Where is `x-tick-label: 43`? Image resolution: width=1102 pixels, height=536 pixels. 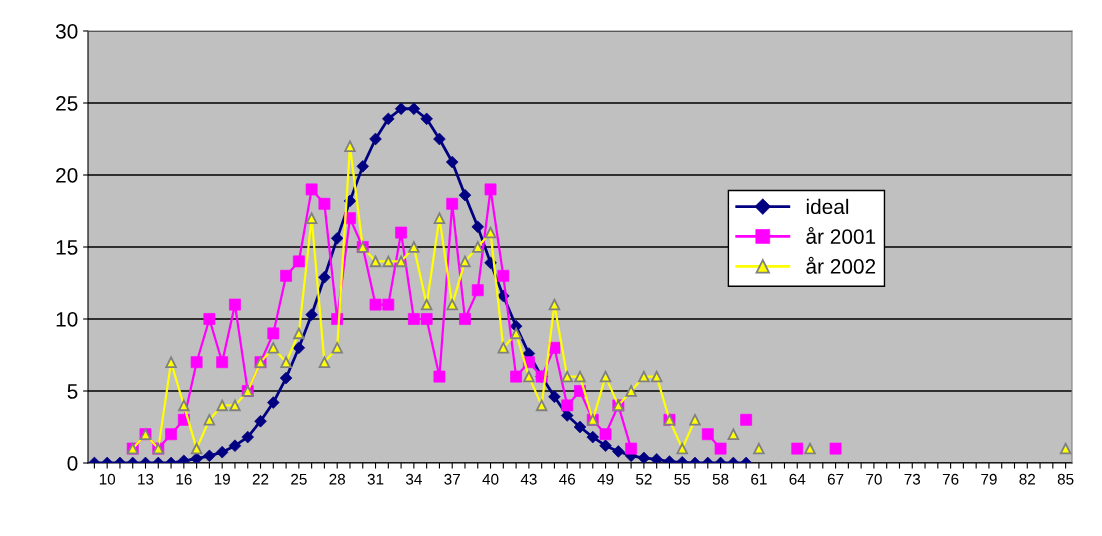 x-tick-label: 43 is located at coordinates (528, 479).